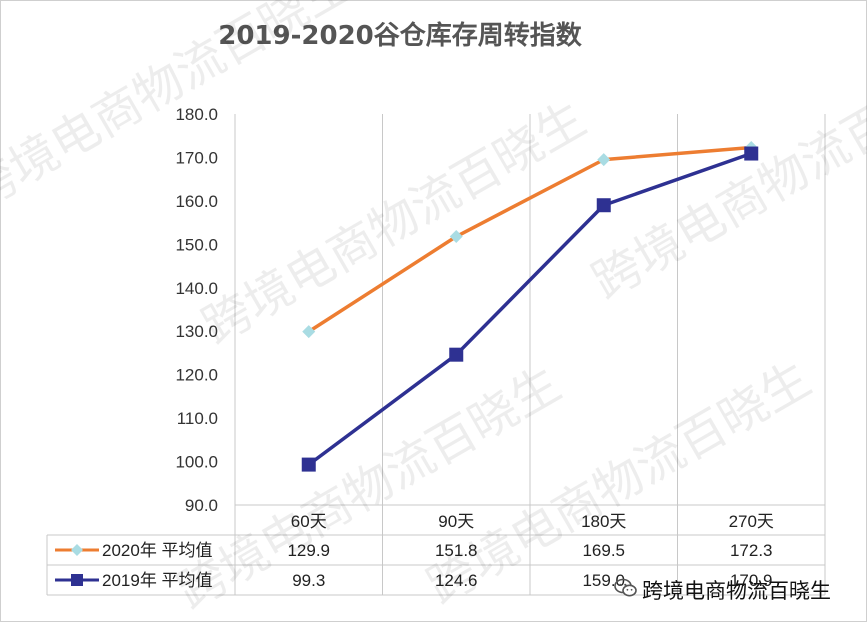 The image size is (867, 622). What do you see at coordinates (196, 157) in the screenshot?
I see `y-tick-label: 170.0` at bounding box center [196, 157].